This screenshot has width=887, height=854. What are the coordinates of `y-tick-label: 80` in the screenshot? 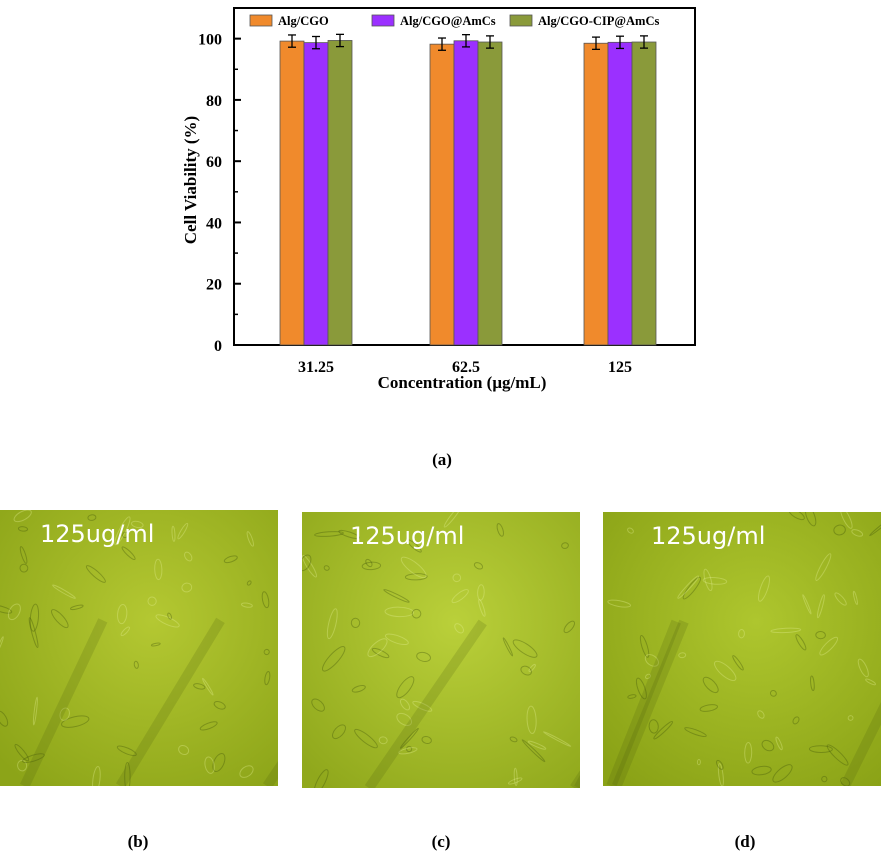 It's located at (214, 101).